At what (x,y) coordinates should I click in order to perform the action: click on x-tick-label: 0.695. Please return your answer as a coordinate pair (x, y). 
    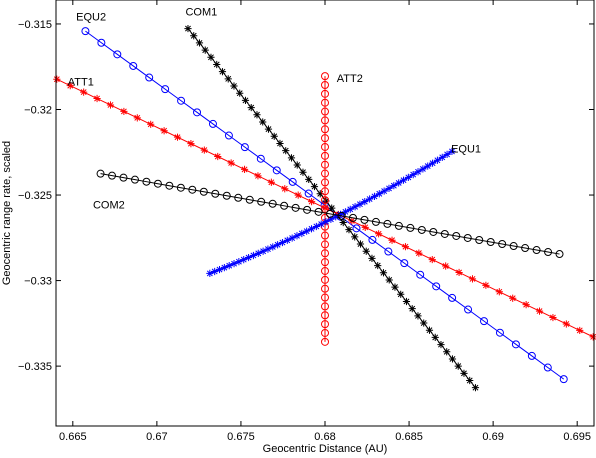
    Looking at the image, I should click on (577, 437).